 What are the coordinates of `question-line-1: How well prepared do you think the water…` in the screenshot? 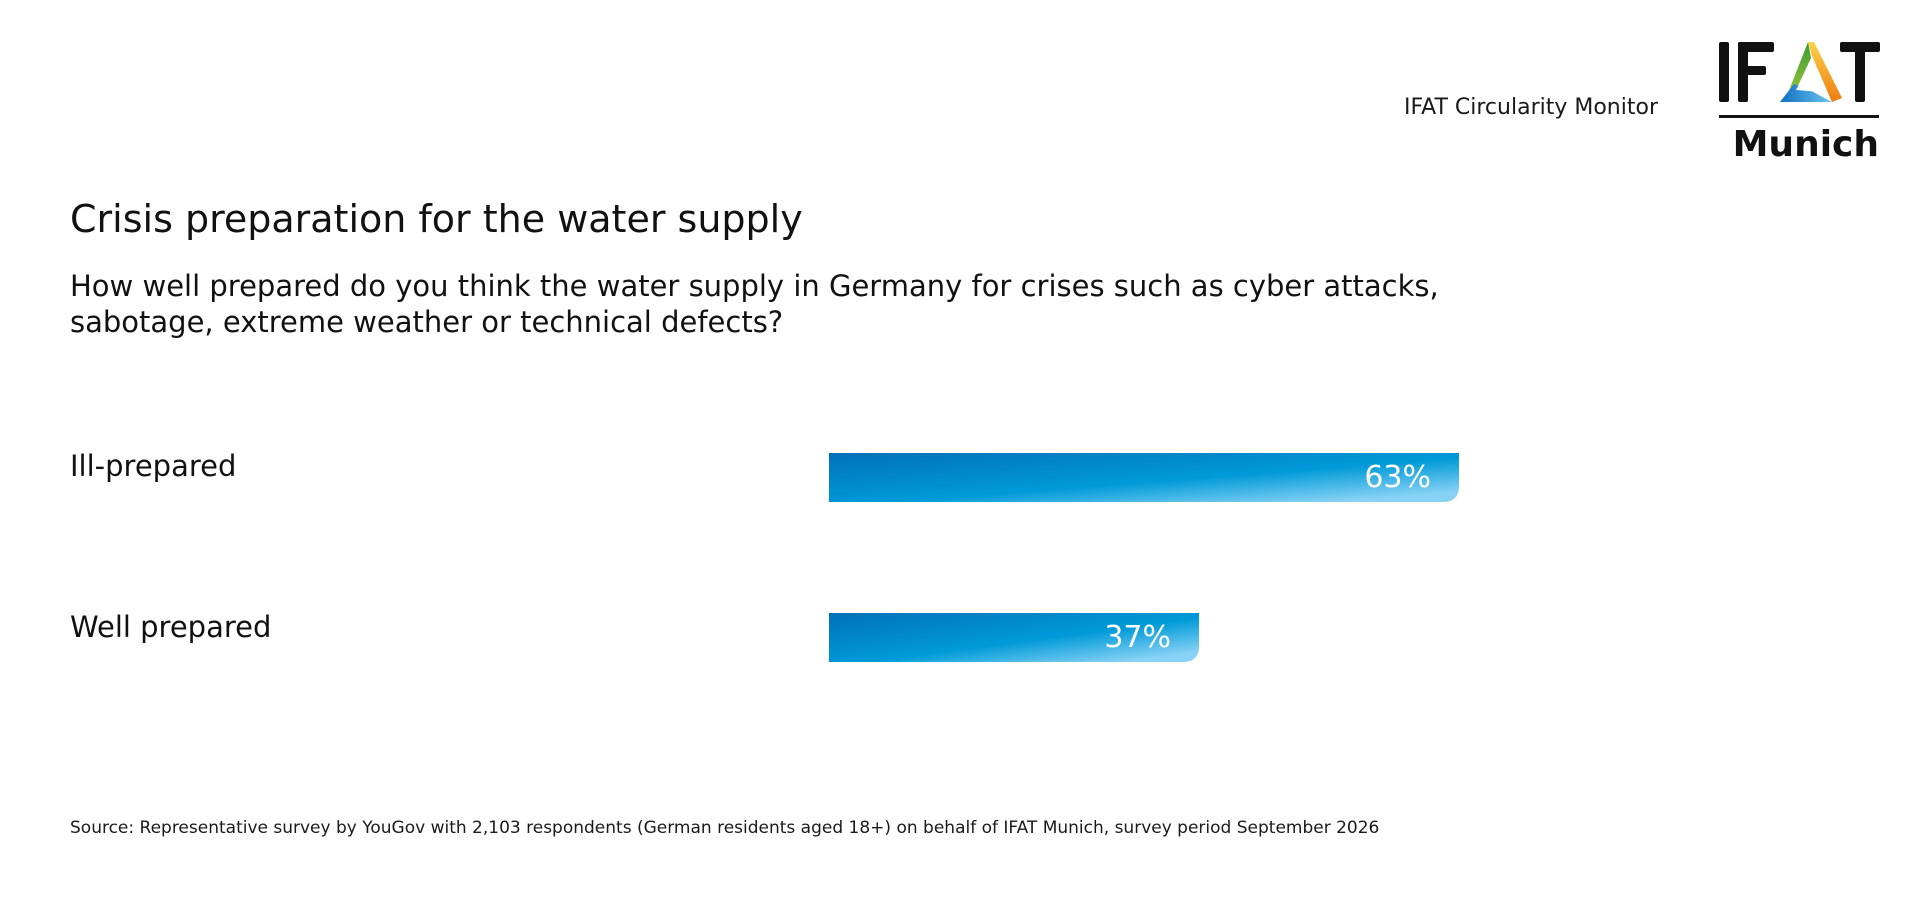 It's located at (754, 286).